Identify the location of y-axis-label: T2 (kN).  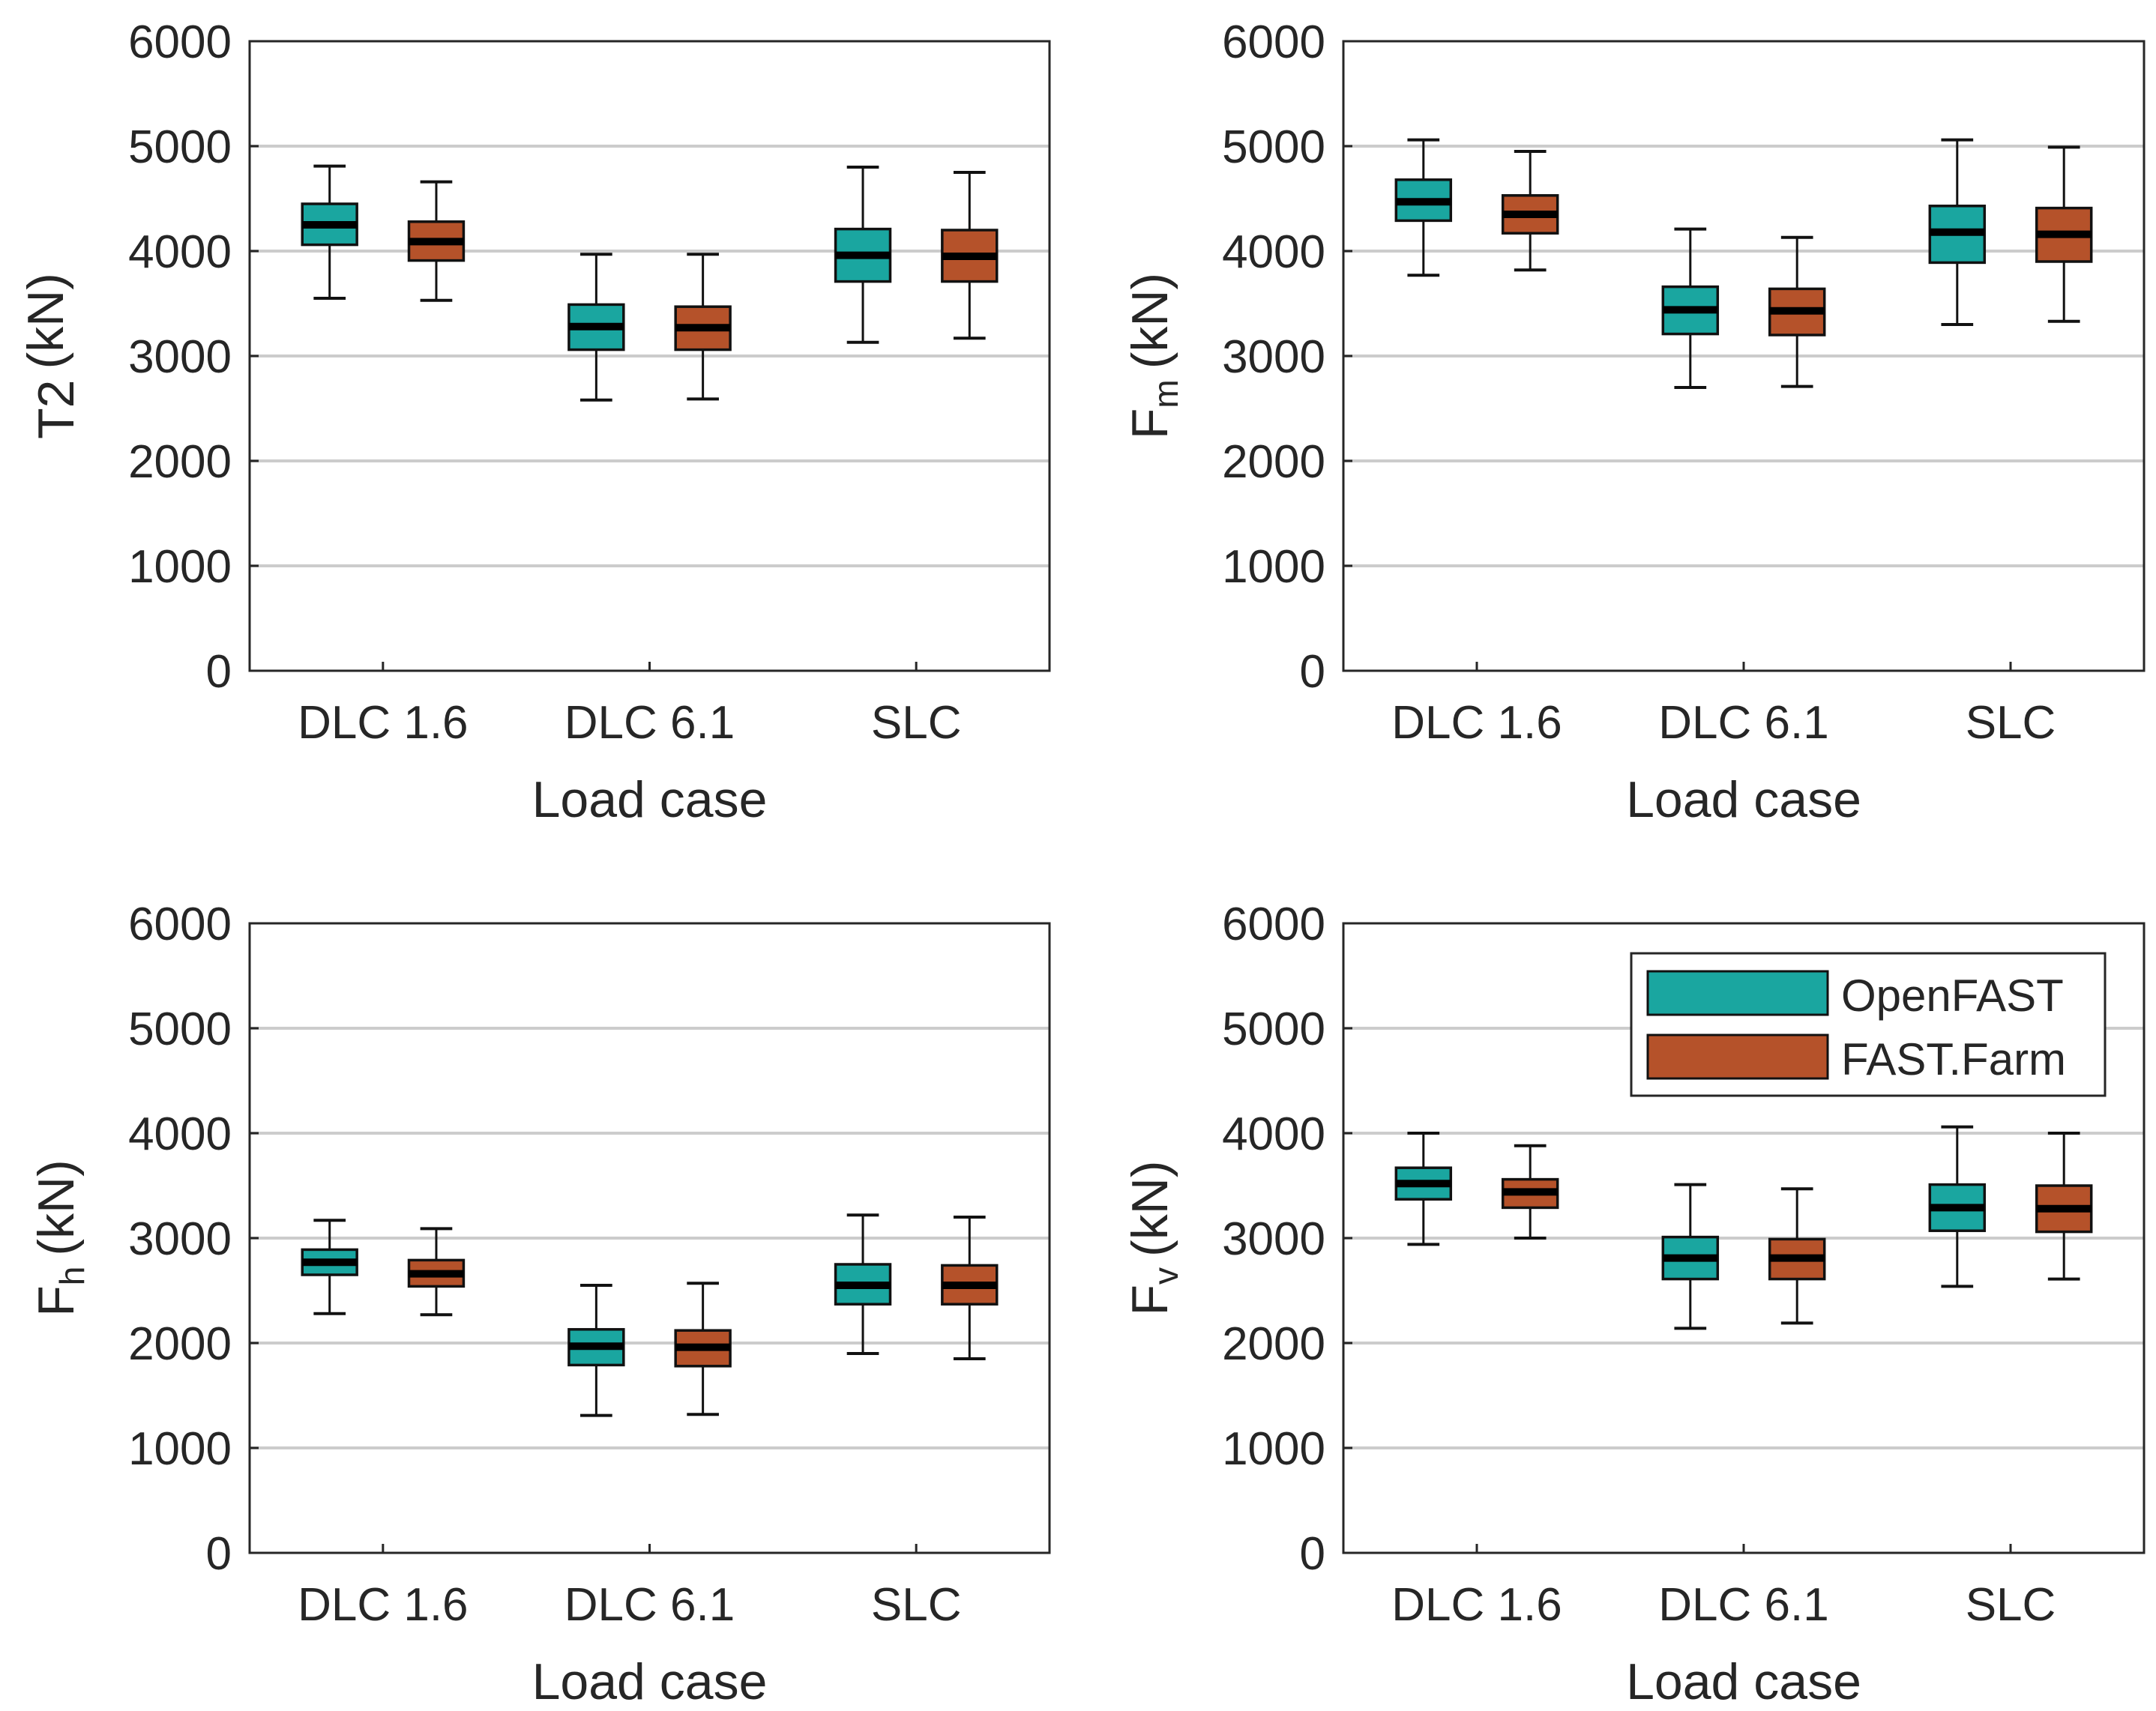
(51, 356).